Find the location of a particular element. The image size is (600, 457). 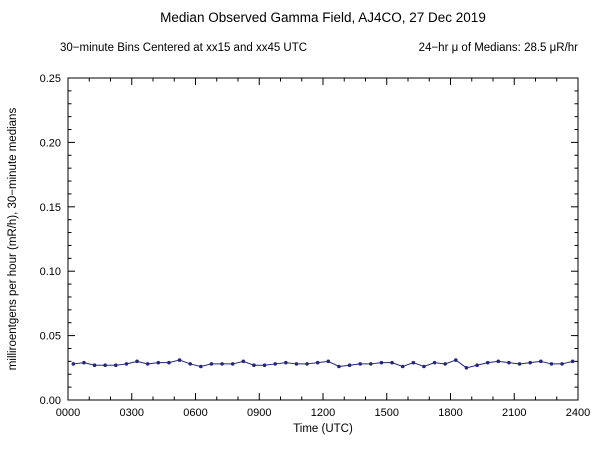

y-tick-label: 0.20 is located at coordinates (50, 143).